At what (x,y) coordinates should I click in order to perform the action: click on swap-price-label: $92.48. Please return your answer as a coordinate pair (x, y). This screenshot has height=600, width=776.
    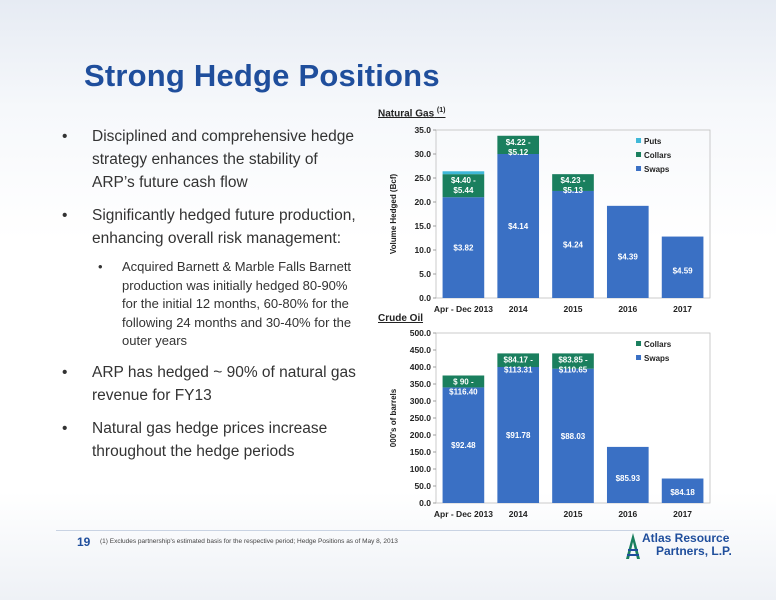
    Looking at the image, I should click on (463, 445).